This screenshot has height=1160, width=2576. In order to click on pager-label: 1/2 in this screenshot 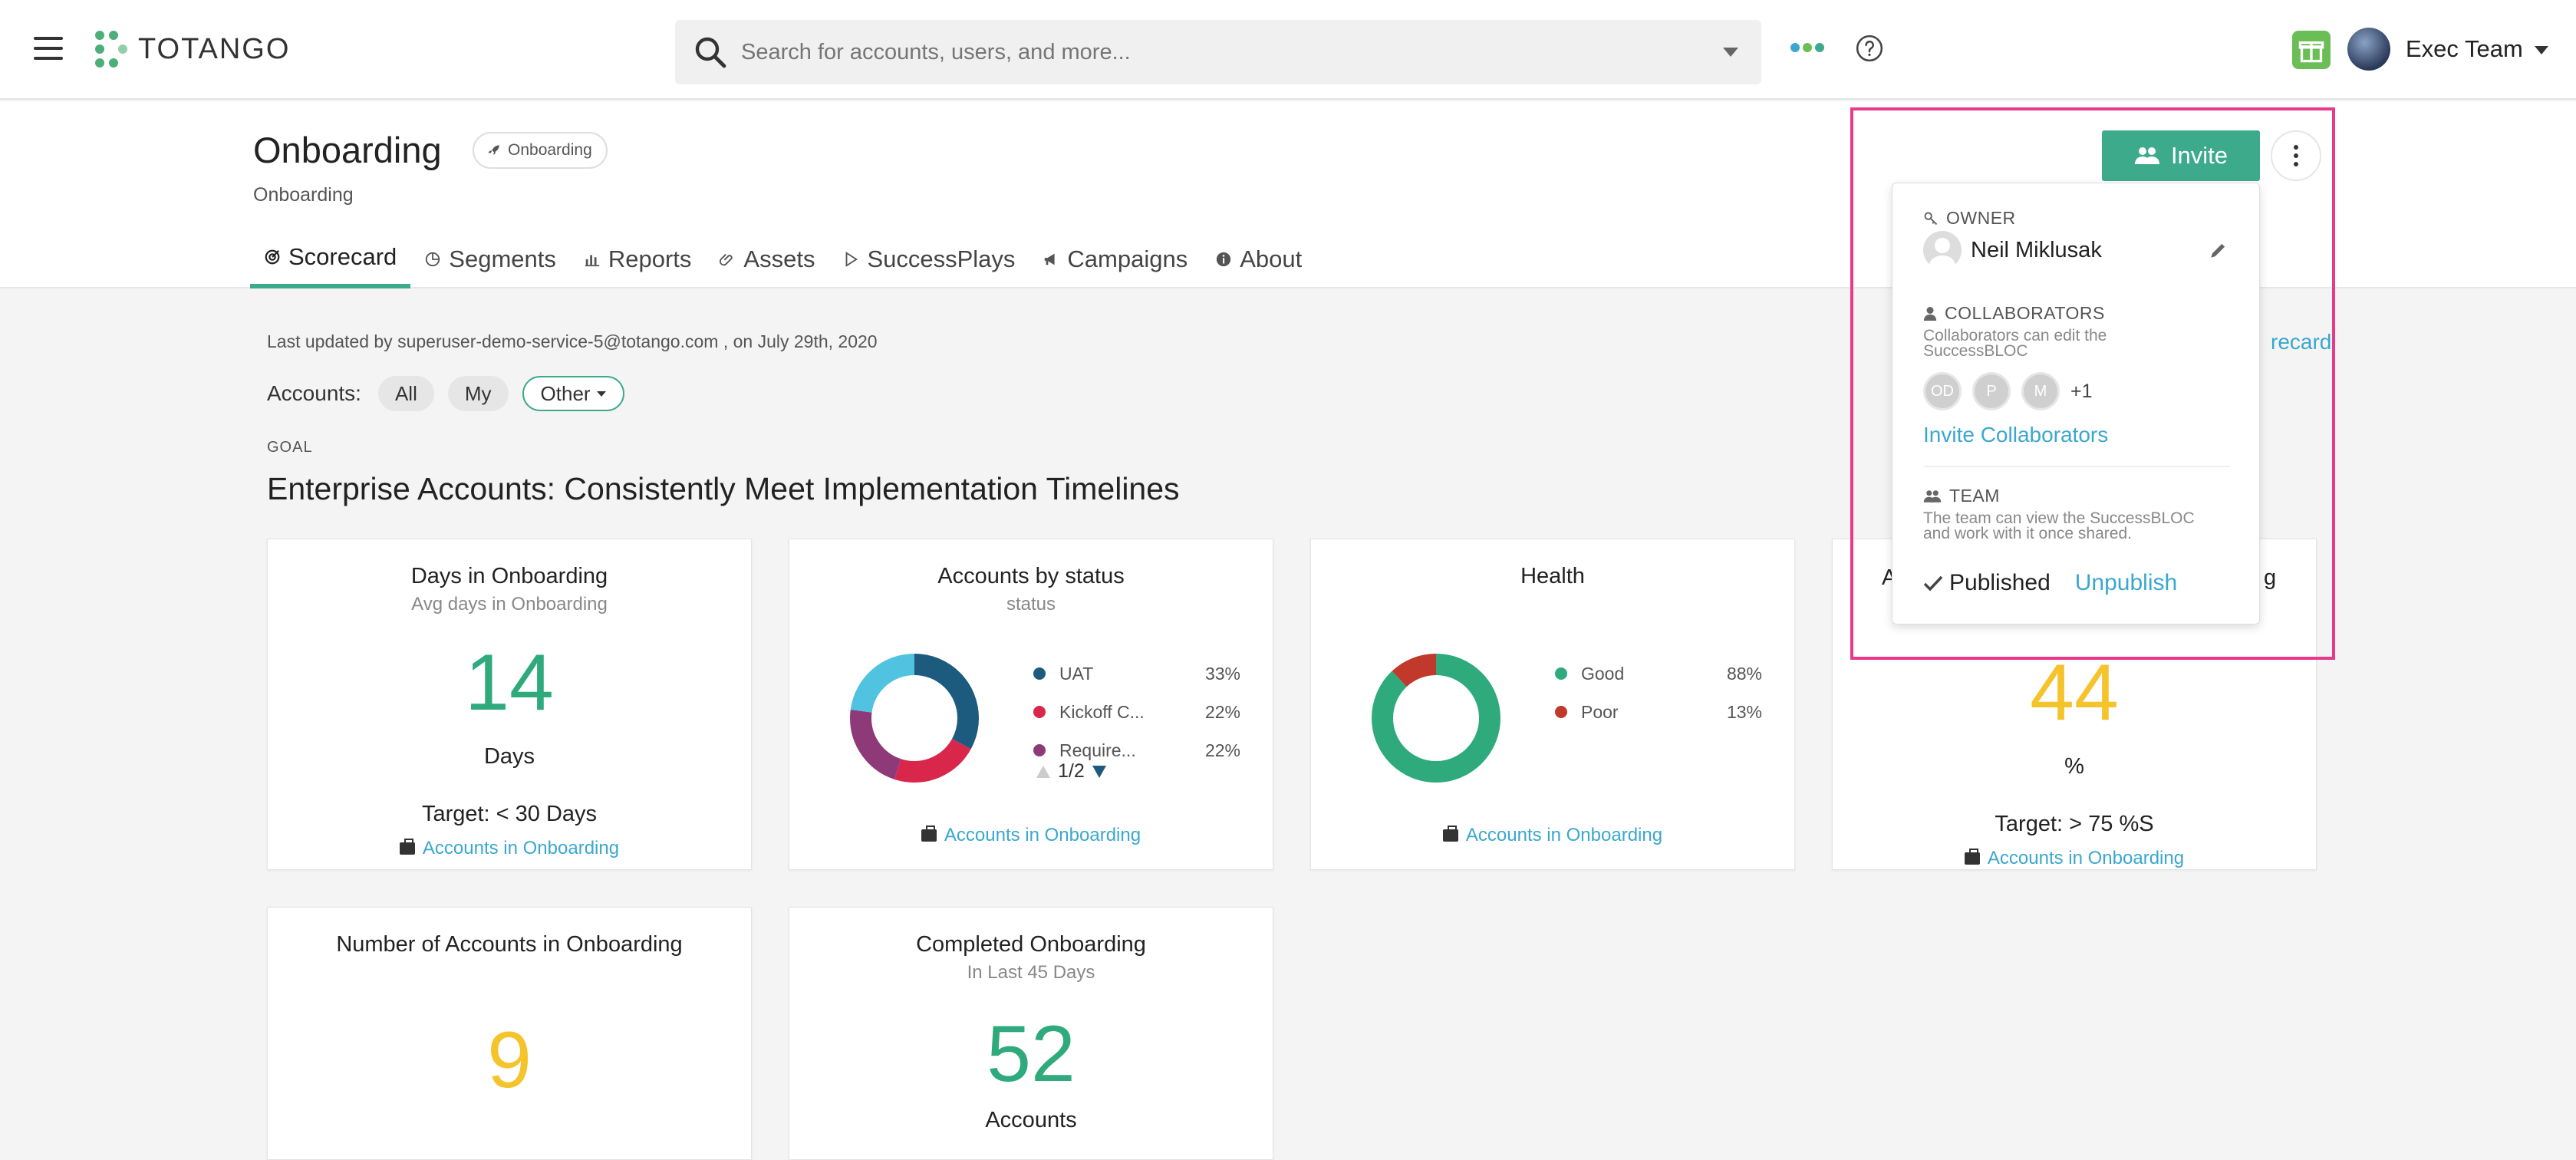, I will do `click(1071, 771)`.